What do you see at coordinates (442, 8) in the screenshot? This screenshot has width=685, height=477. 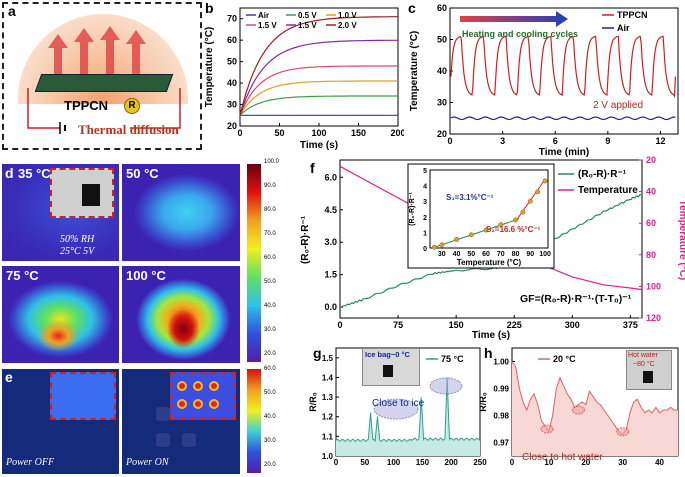 I see `y-tick-label: 60` at bounding box center [442, 8].